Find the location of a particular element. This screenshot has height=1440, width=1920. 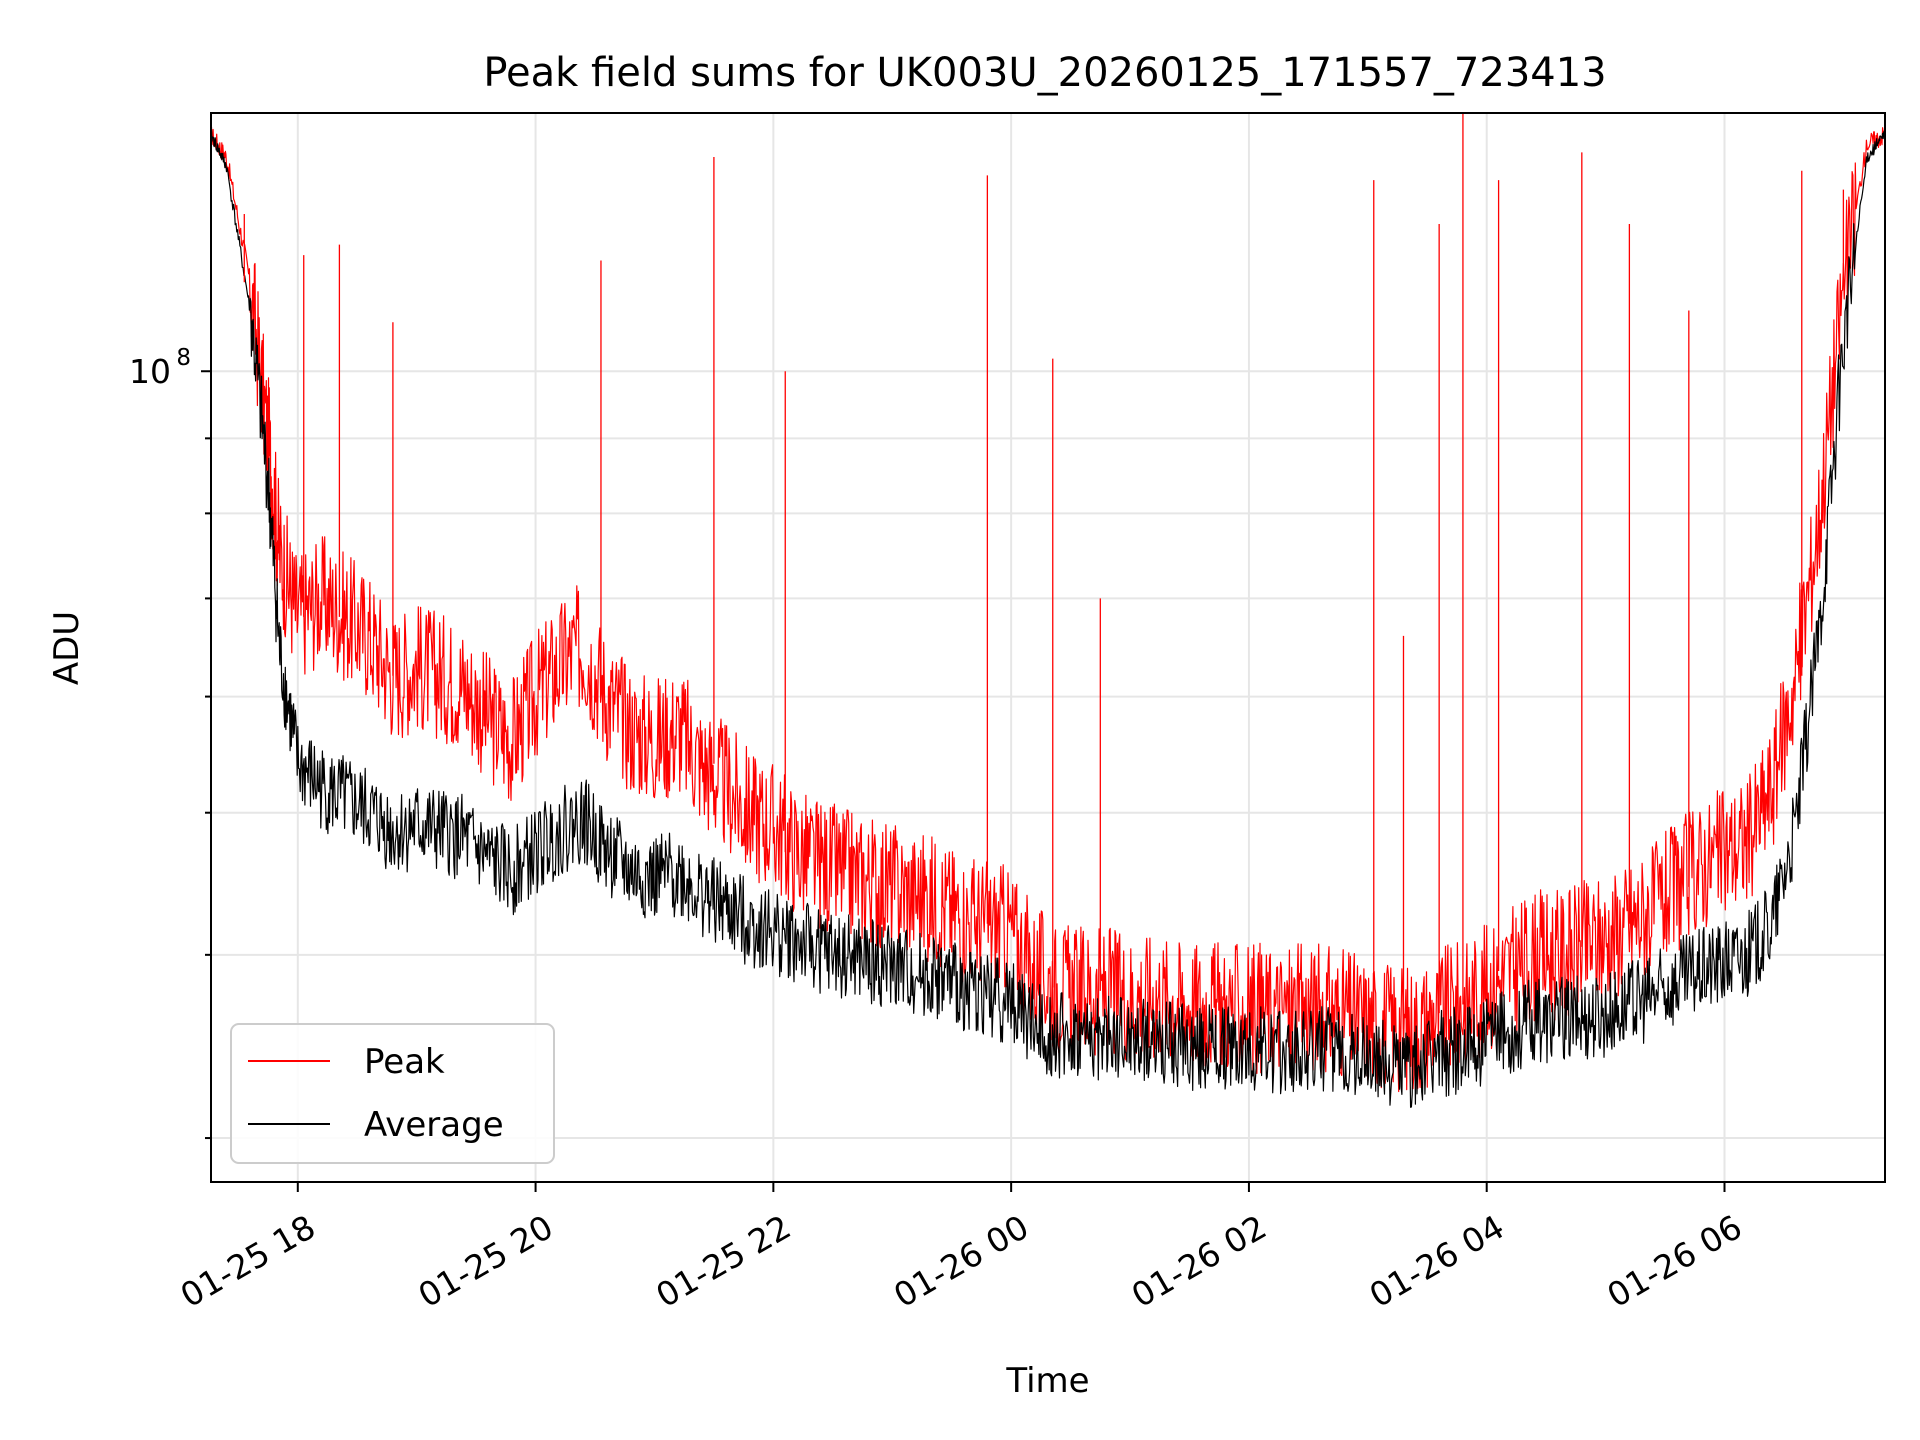

legend: Peak Average is located at coordinates (392, 1093).